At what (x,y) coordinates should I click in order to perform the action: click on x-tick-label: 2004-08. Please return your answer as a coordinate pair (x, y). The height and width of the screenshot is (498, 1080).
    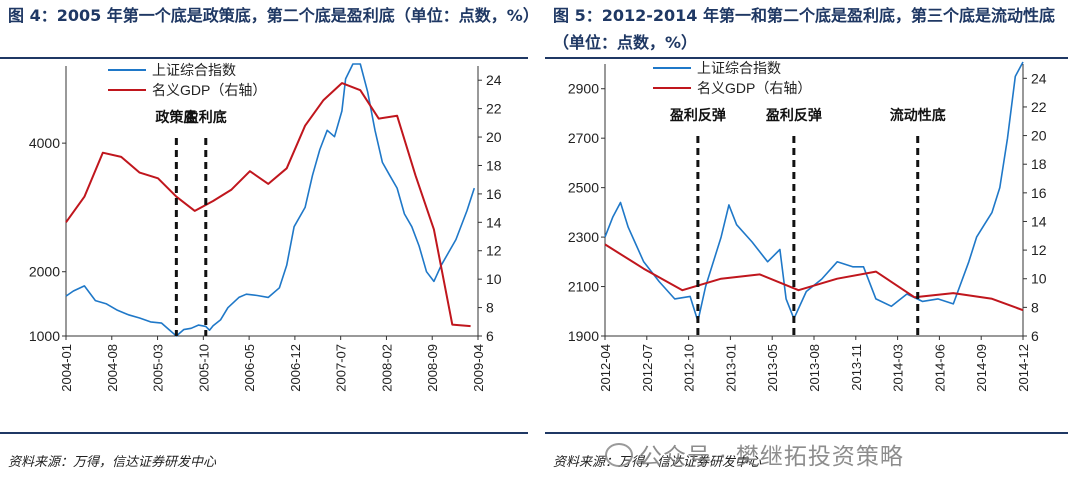
    Looking at the image, I should click on (112, 368).